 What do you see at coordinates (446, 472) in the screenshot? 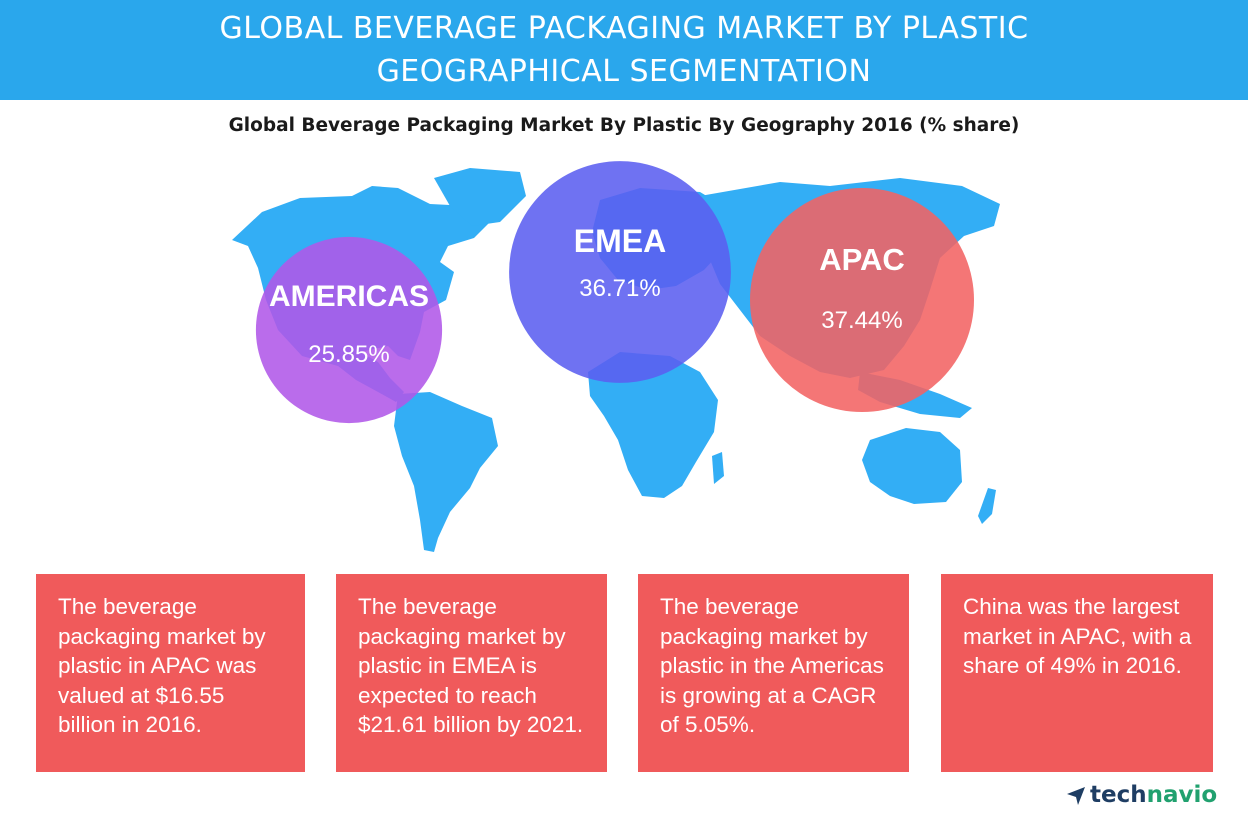
I see `map-south-america` at bounding box center [446, 472].